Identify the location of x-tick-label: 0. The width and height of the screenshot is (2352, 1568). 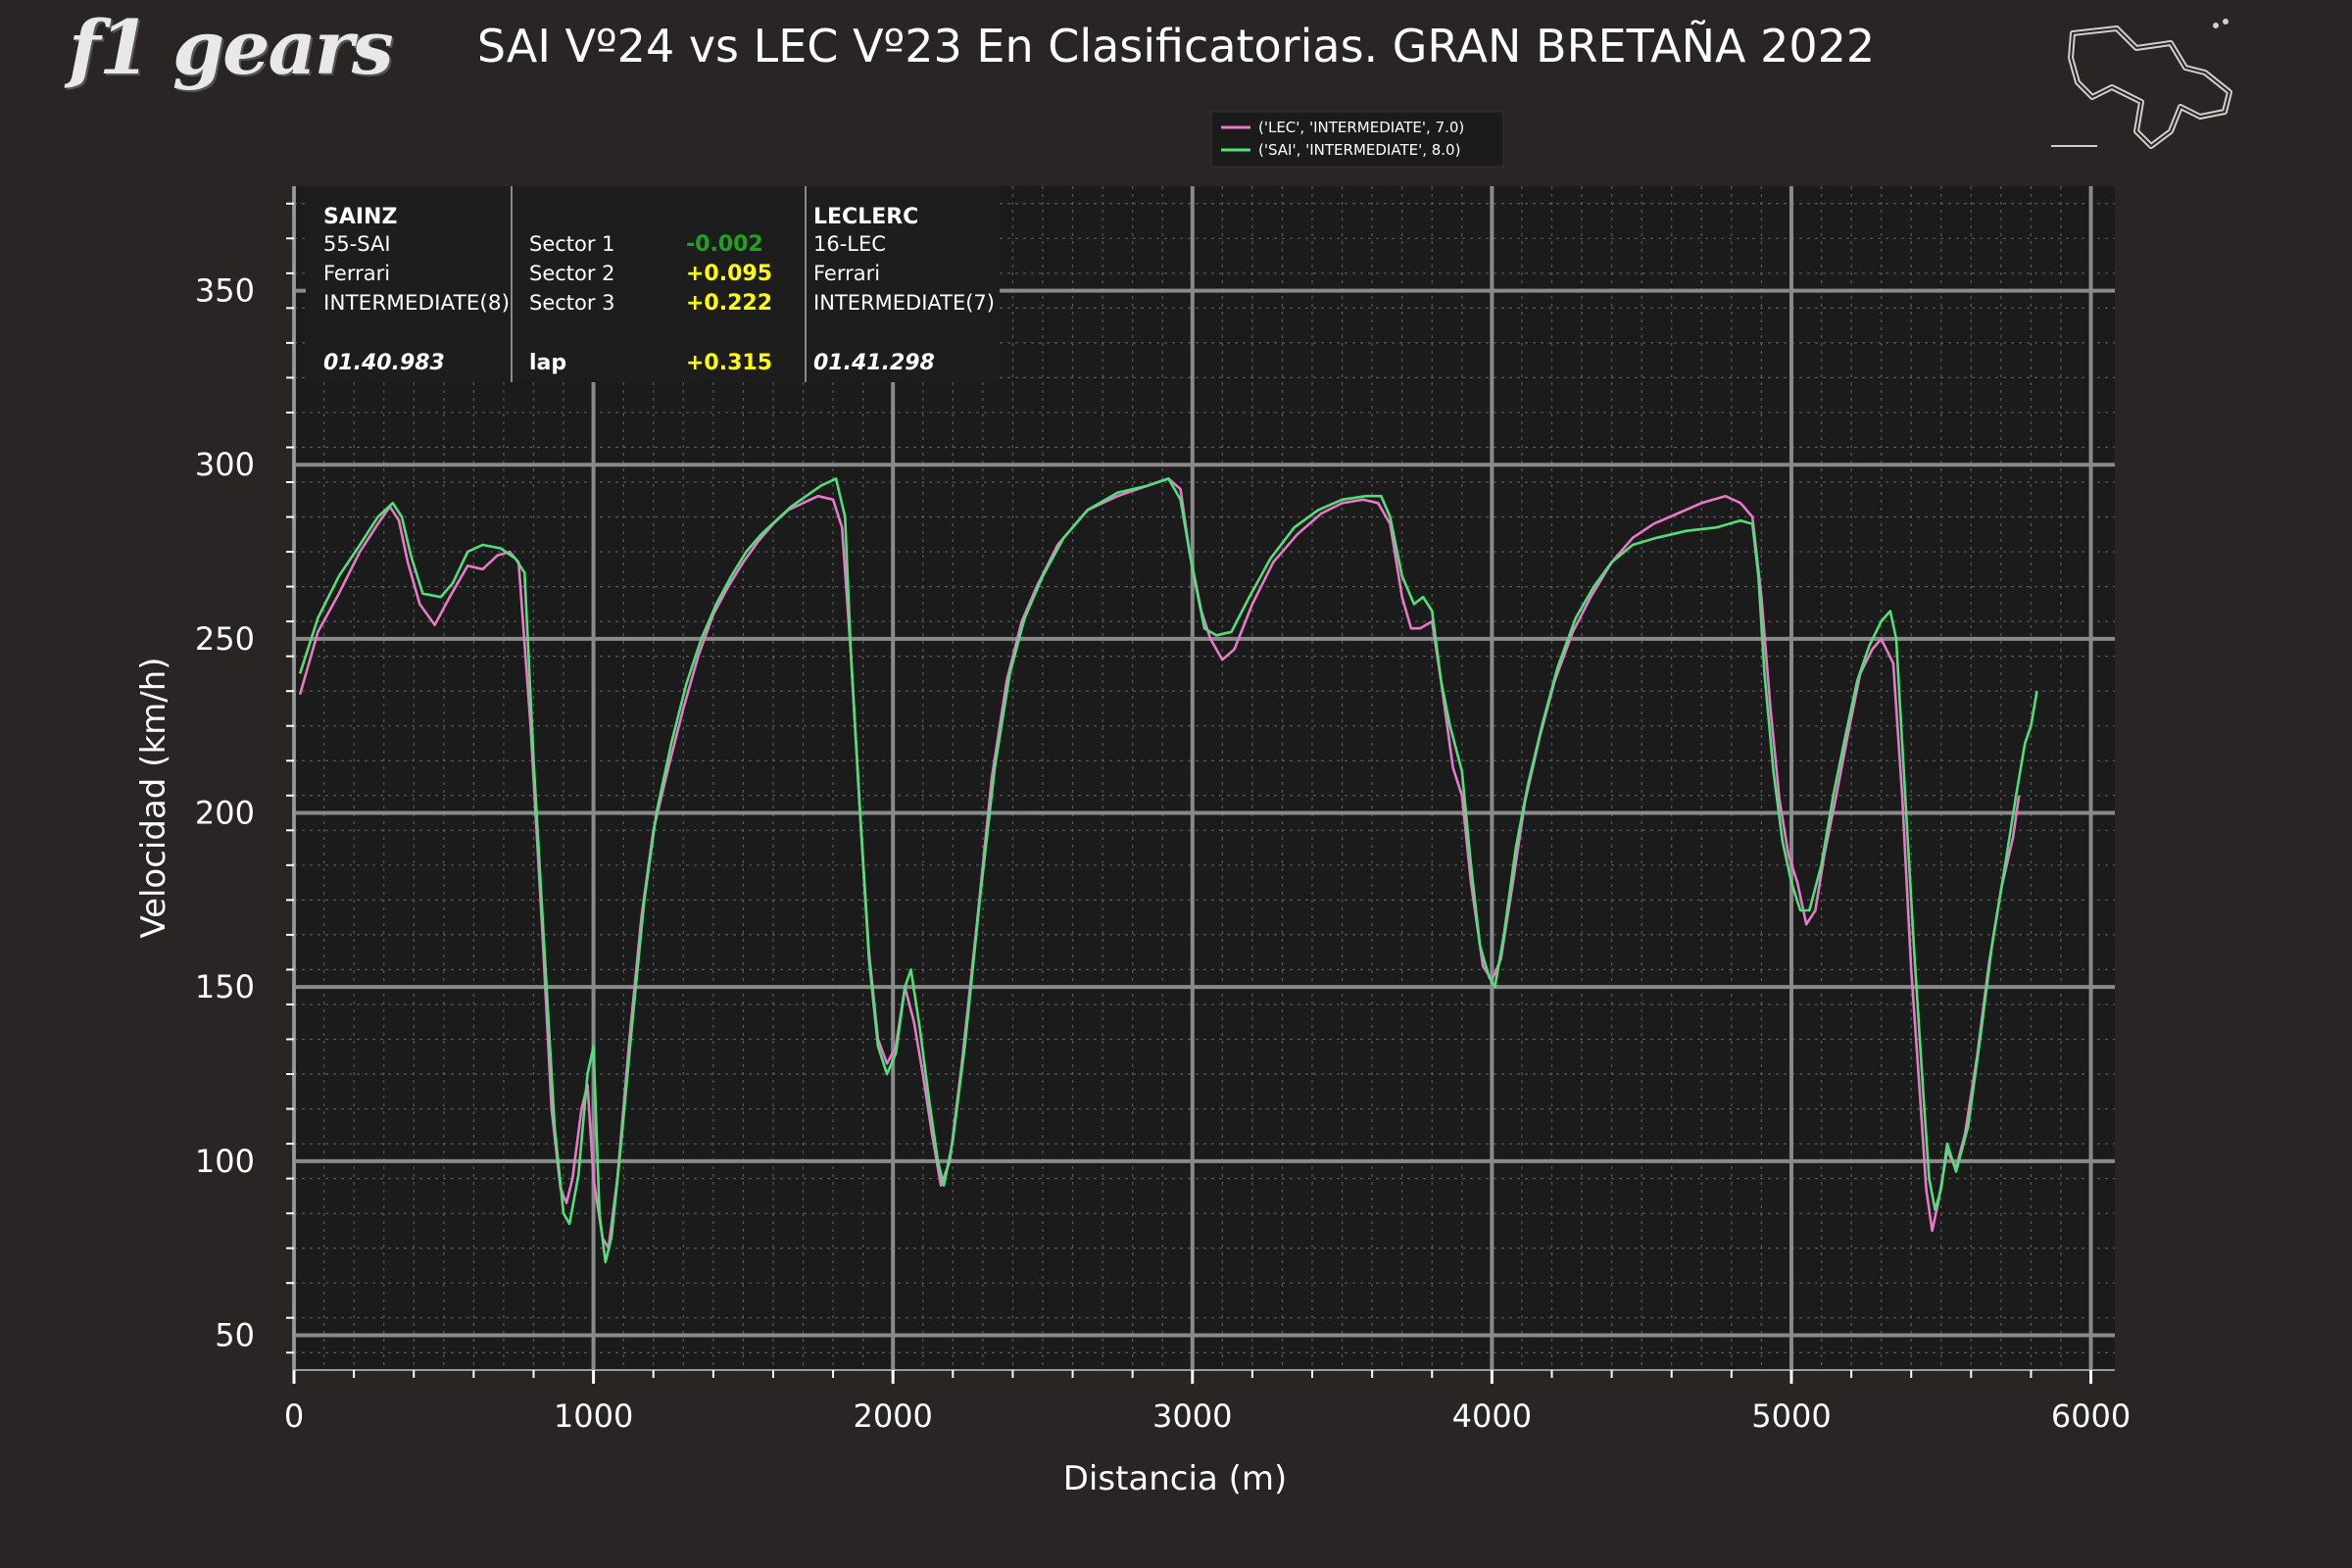
(294, 1416).